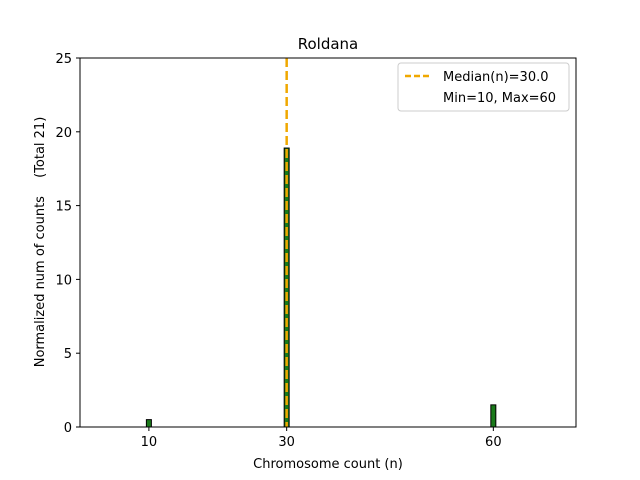 The image size is (640, 480). I want to click on y-axis-label: Normalized num of counts (Total 21), so click(40, 242).